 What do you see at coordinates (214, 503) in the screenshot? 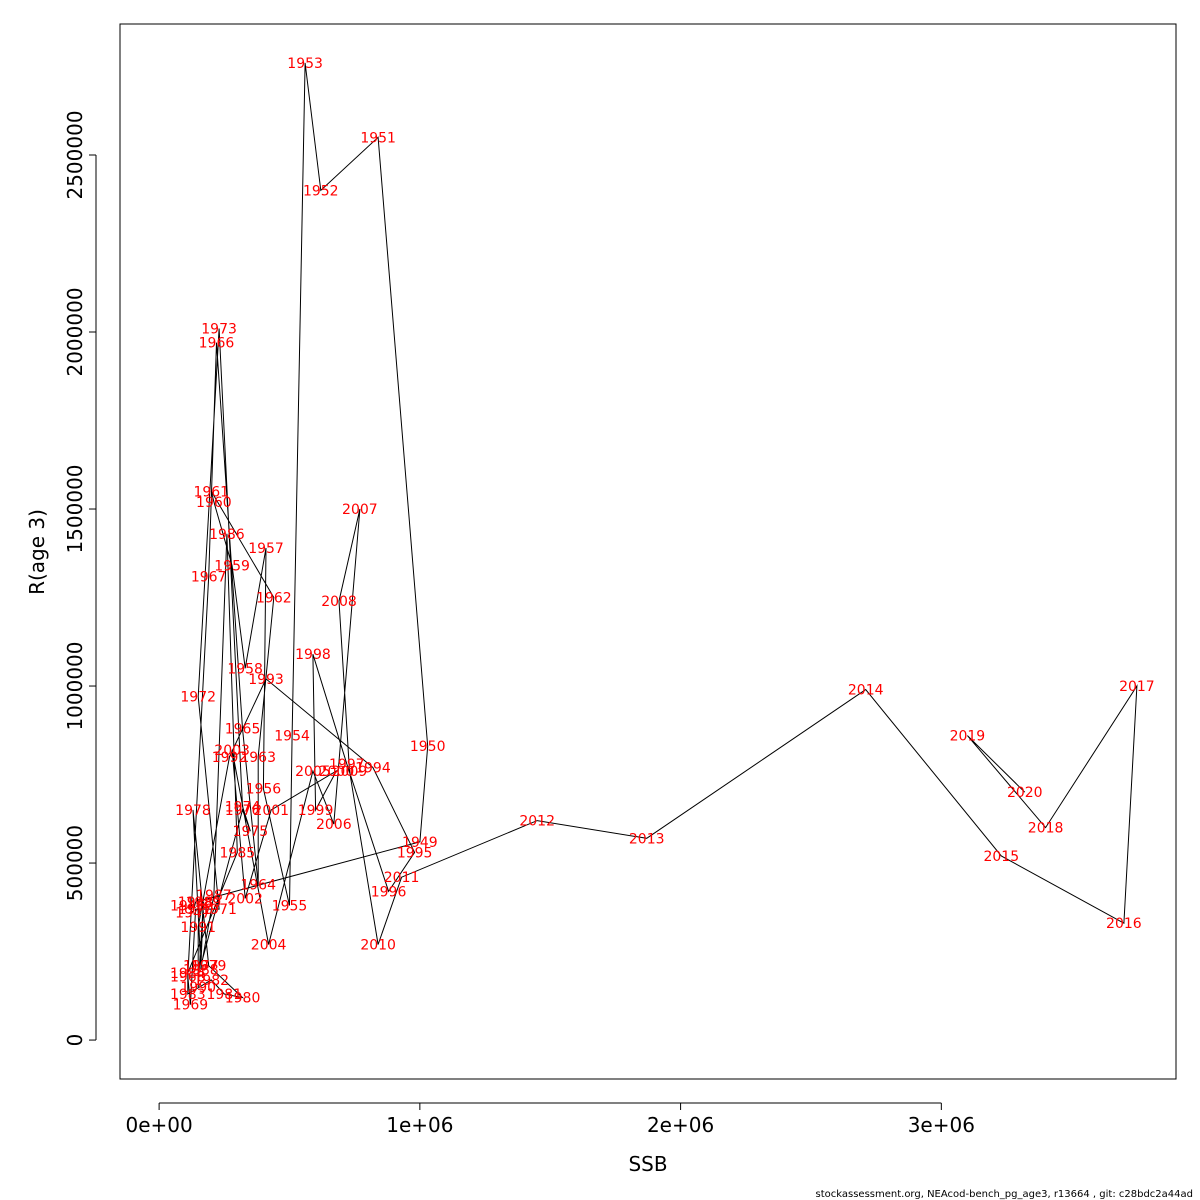
I see `point-label-1960: 1960` at bounding box center [214, 503].